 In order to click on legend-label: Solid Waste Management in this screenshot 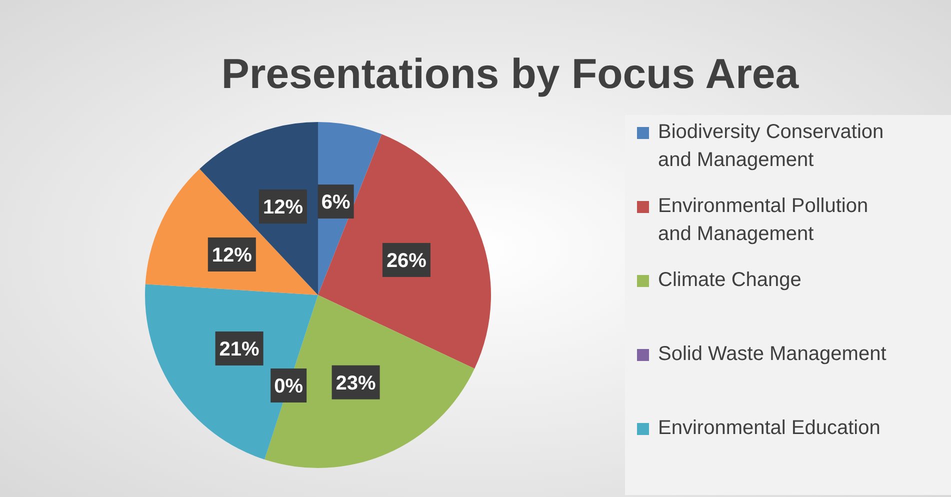, I will do `click(772, 354)`.